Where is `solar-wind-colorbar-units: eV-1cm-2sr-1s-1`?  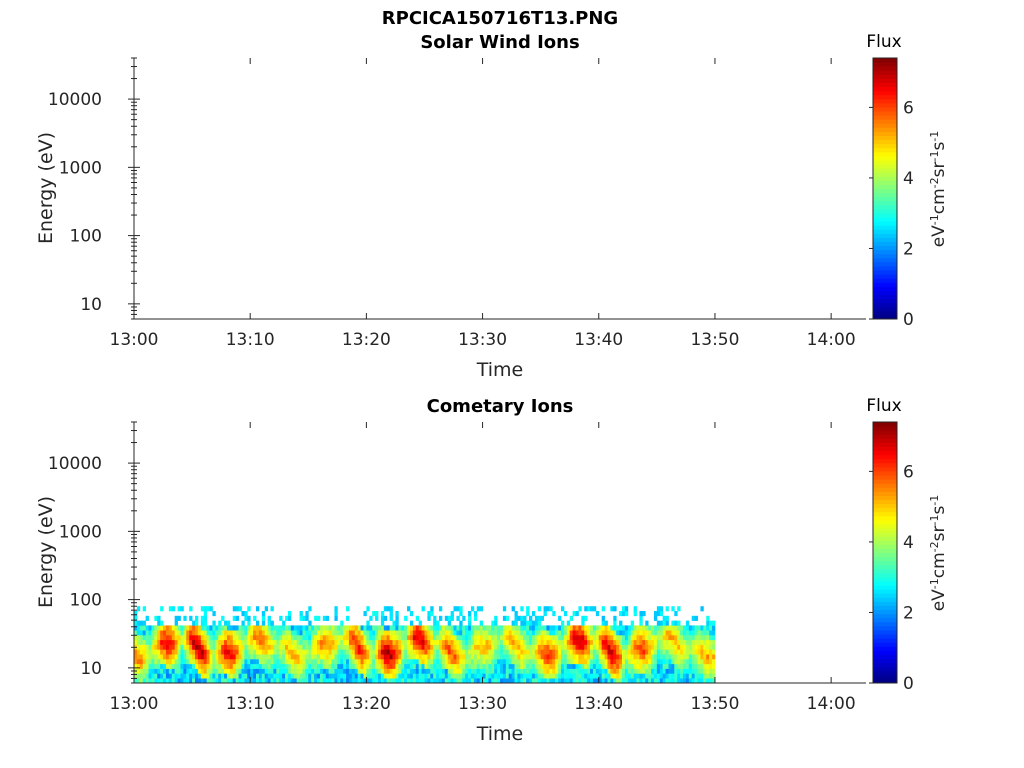
solar-wind-colorbar-units: eV-1cm-2sr-1s-1 is located at coordinates (939, 189).